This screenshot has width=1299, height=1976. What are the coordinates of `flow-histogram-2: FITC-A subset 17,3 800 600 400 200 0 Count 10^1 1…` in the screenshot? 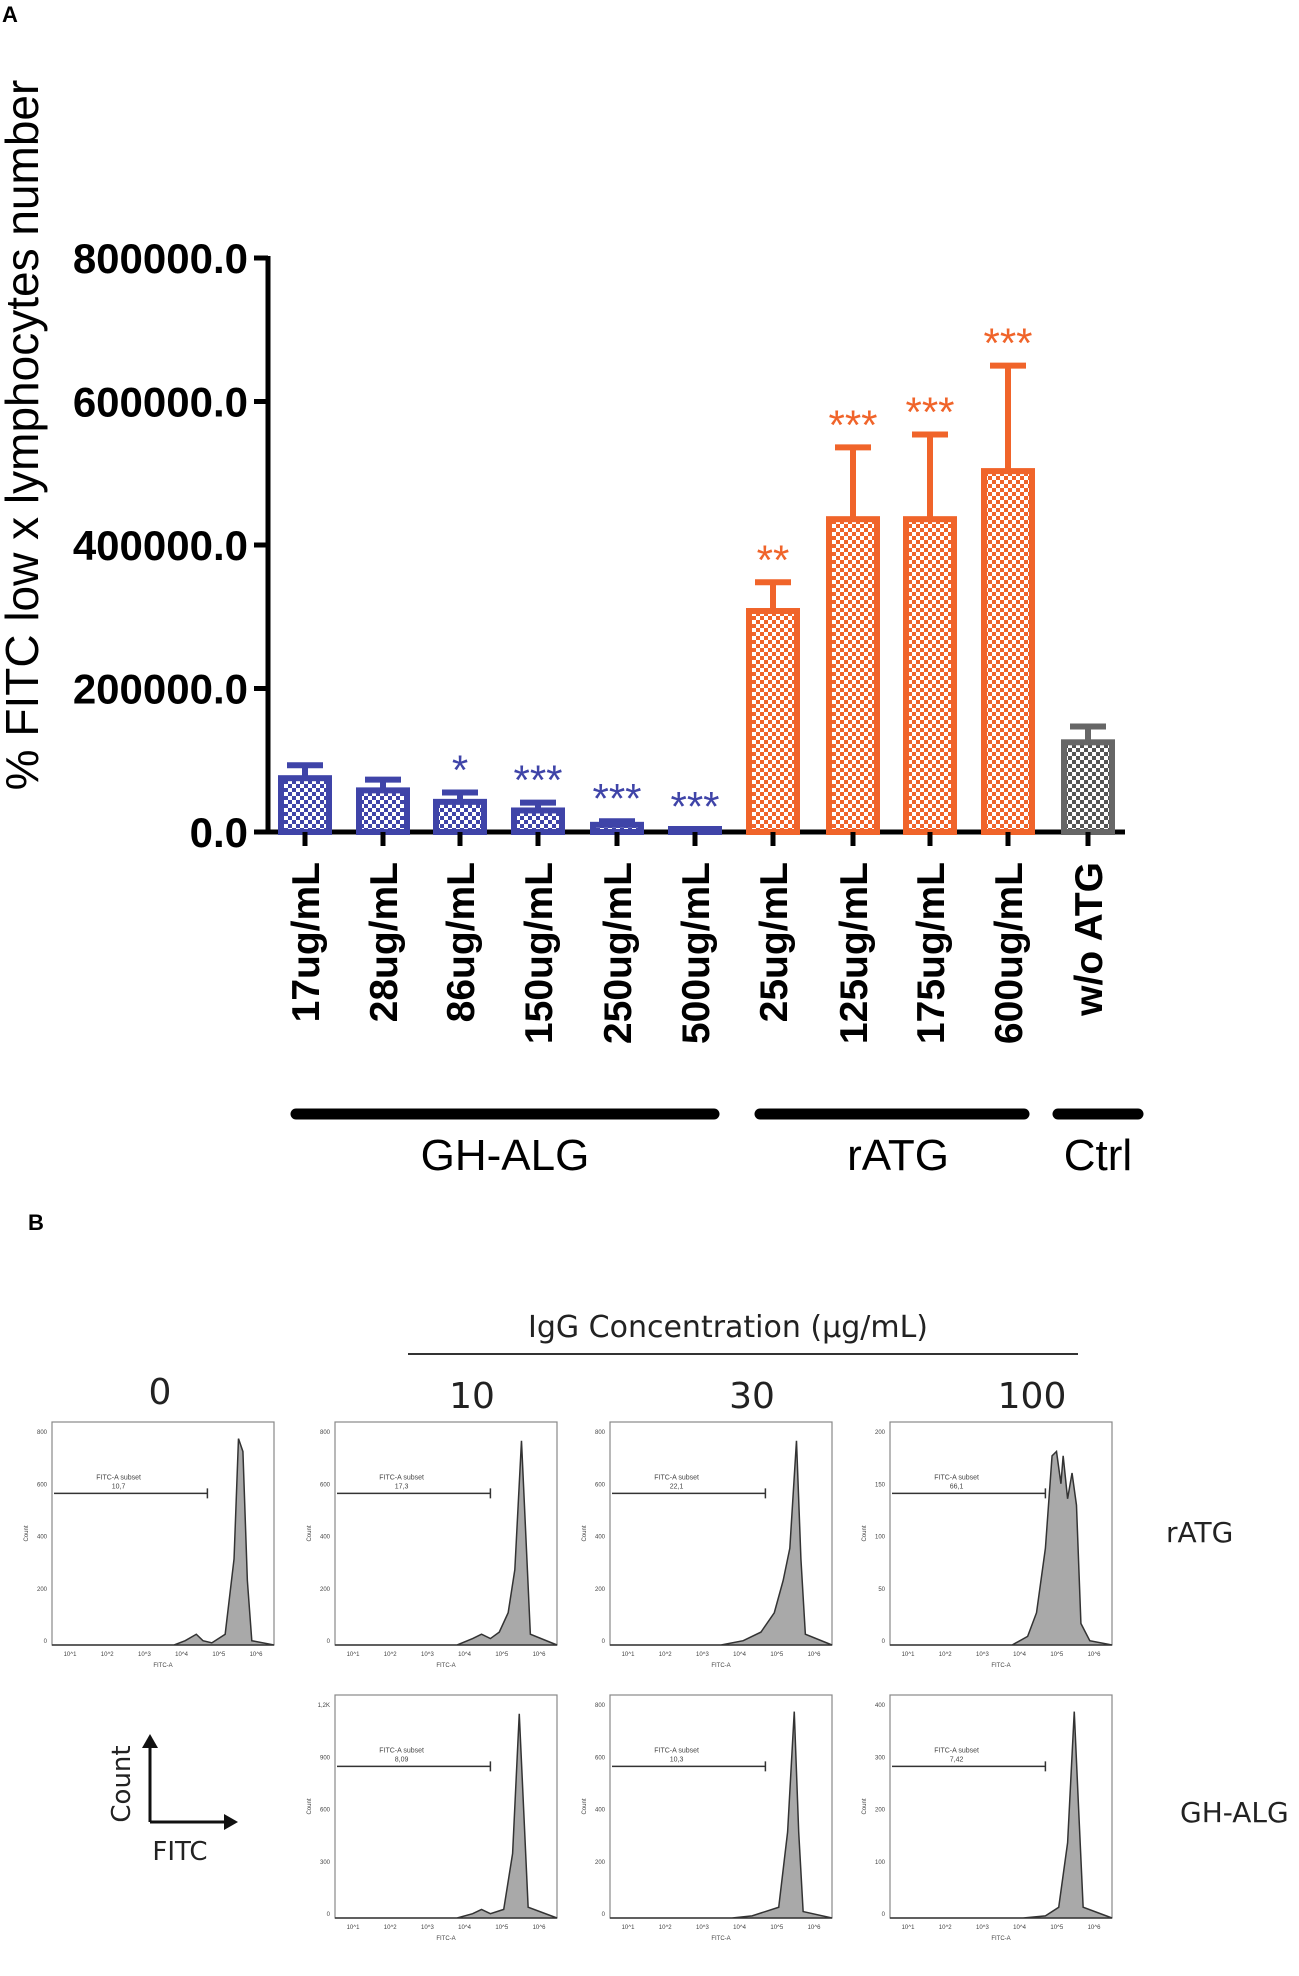 It's located at (432, 1545).